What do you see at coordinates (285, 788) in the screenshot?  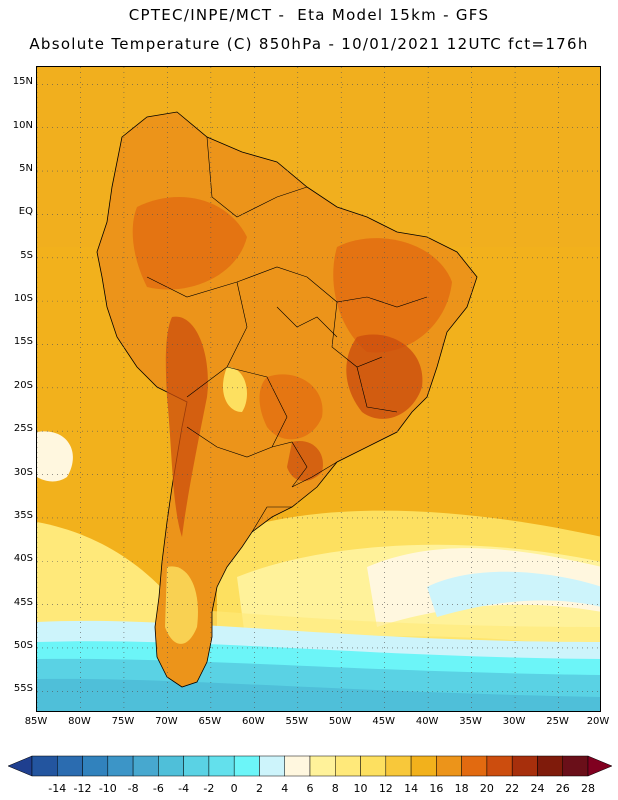 I see `colorbar-label: 4` at bounding box center [285, 788].